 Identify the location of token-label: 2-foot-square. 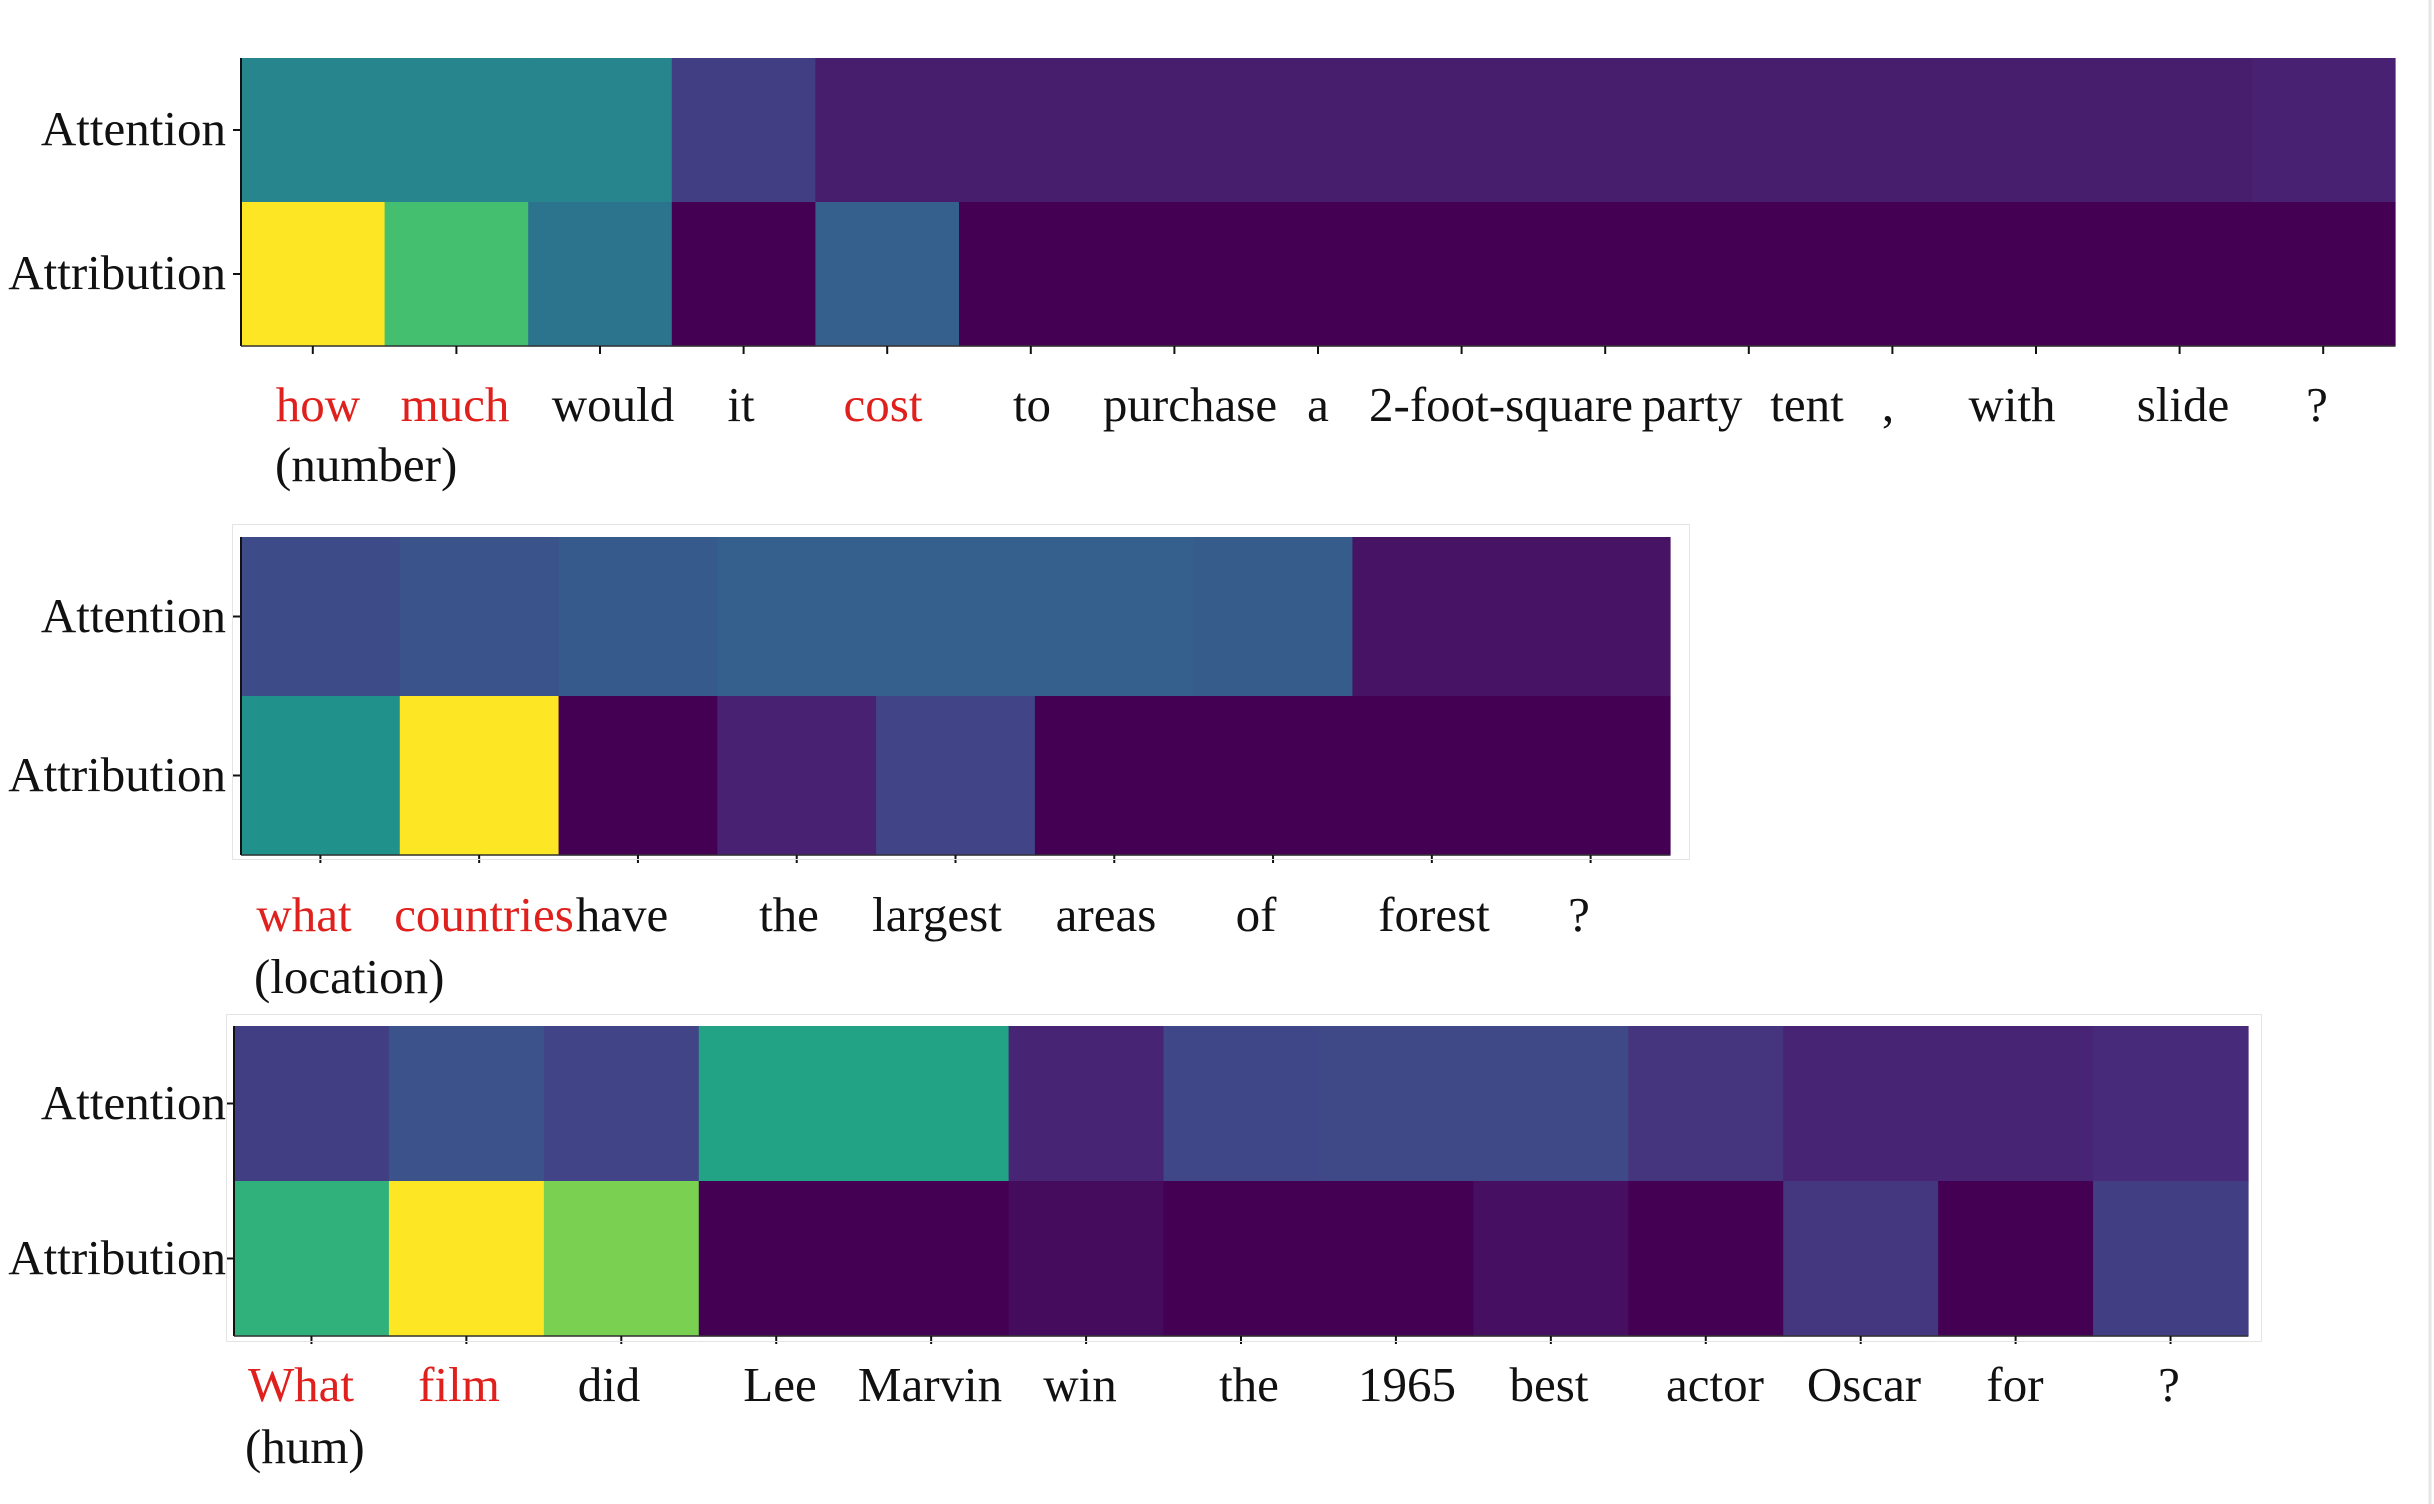
(1501, 404).